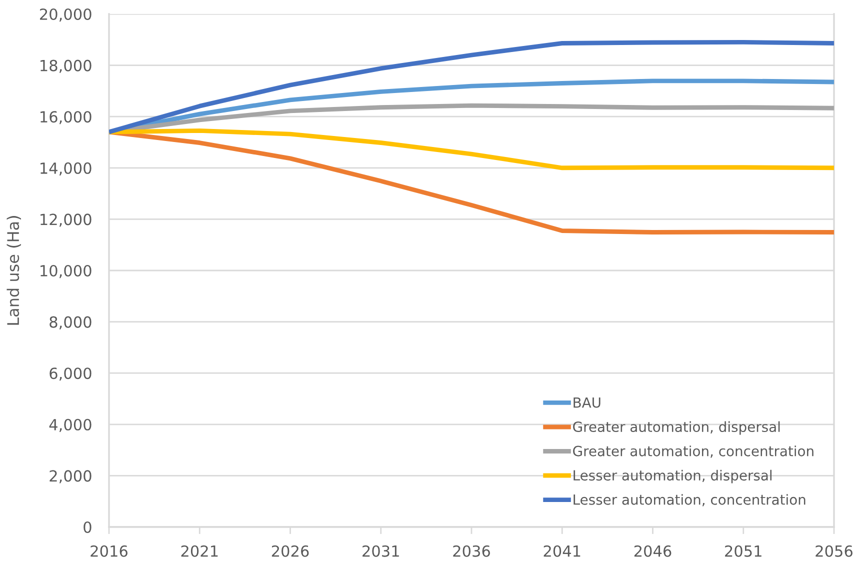 Image resolution: width=858 pixels, height=565 pixels. I want to click on legend-label: BAU, so click(587, 402).